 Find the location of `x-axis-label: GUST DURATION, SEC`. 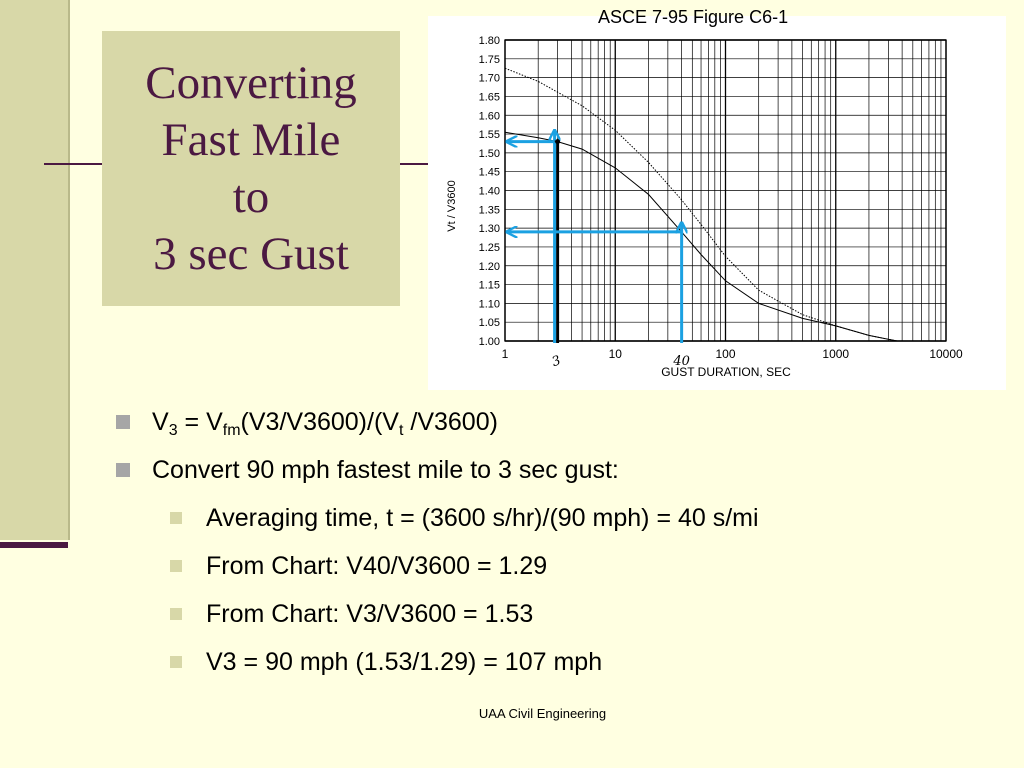

x-axis-label: GUST DURATION, SEC is located at coordinates (726, 372).